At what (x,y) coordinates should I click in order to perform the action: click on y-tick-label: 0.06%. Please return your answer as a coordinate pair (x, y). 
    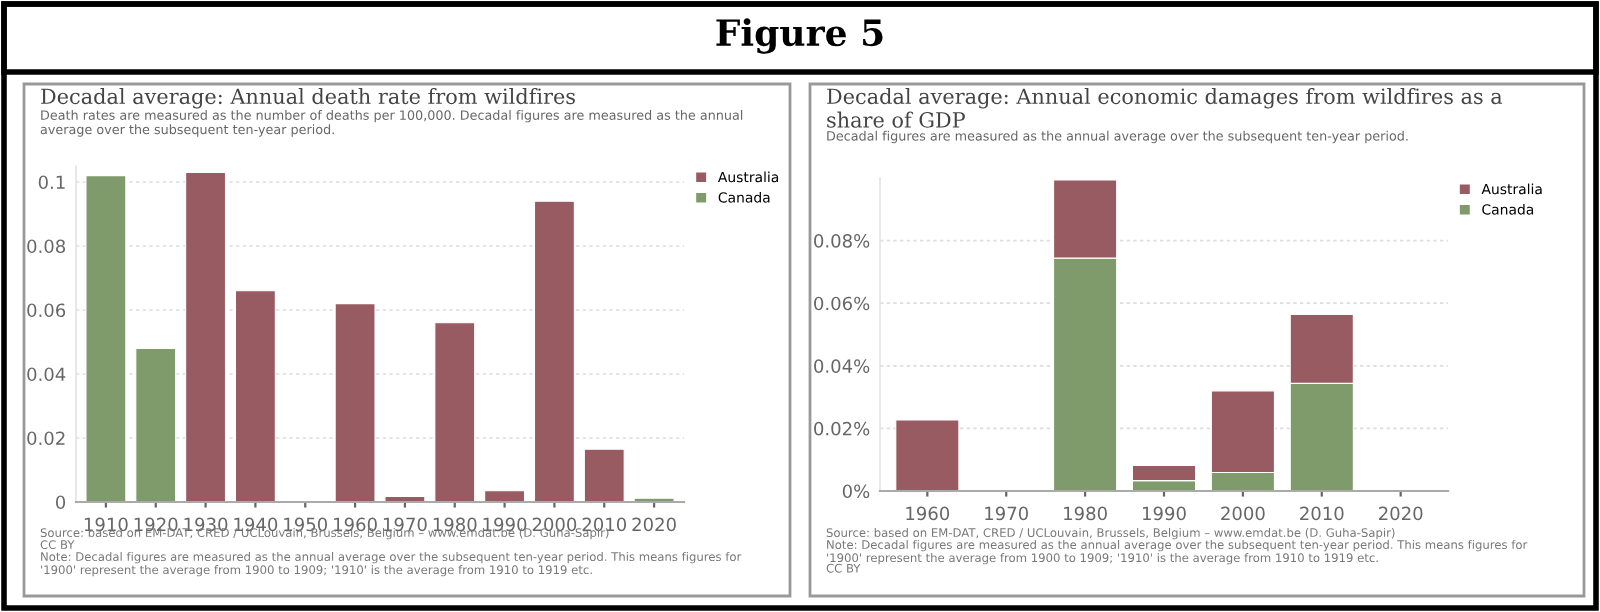
    Looking at the image, I should click on (842, 303).